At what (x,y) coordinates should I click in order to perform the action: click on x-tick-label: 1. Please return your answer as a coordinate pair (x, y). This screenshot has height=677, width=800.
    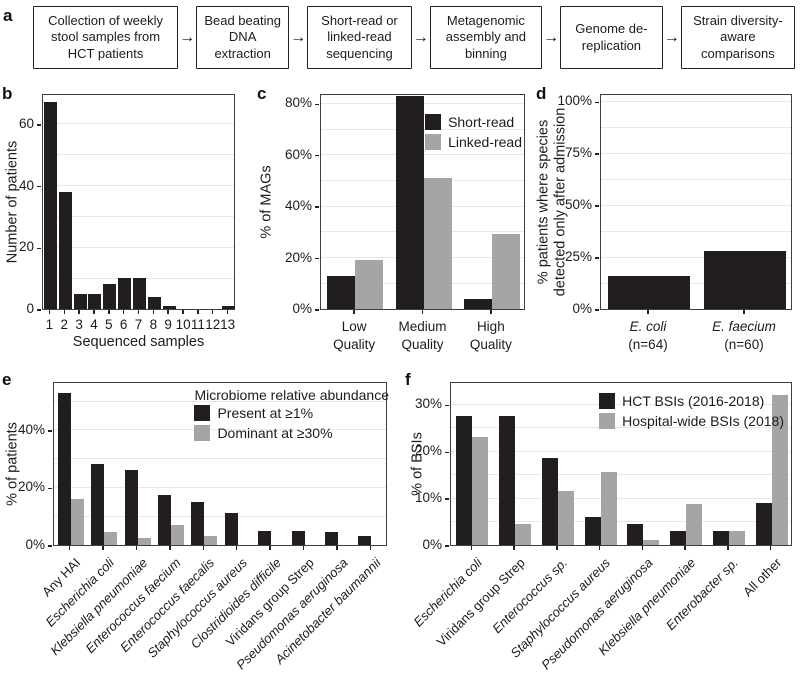
    Looking at the image, I should click on (49, 324).